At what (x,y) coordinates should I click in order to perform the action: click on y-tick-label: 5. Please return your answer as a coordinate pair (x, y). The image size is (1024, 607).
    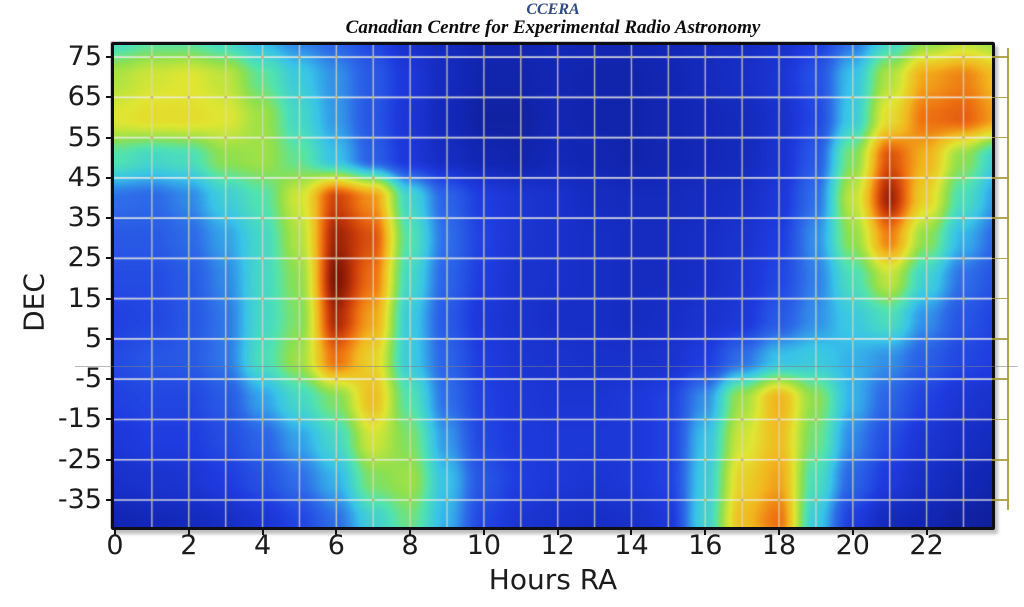
    Looking at the image, I should click on (93, 338).